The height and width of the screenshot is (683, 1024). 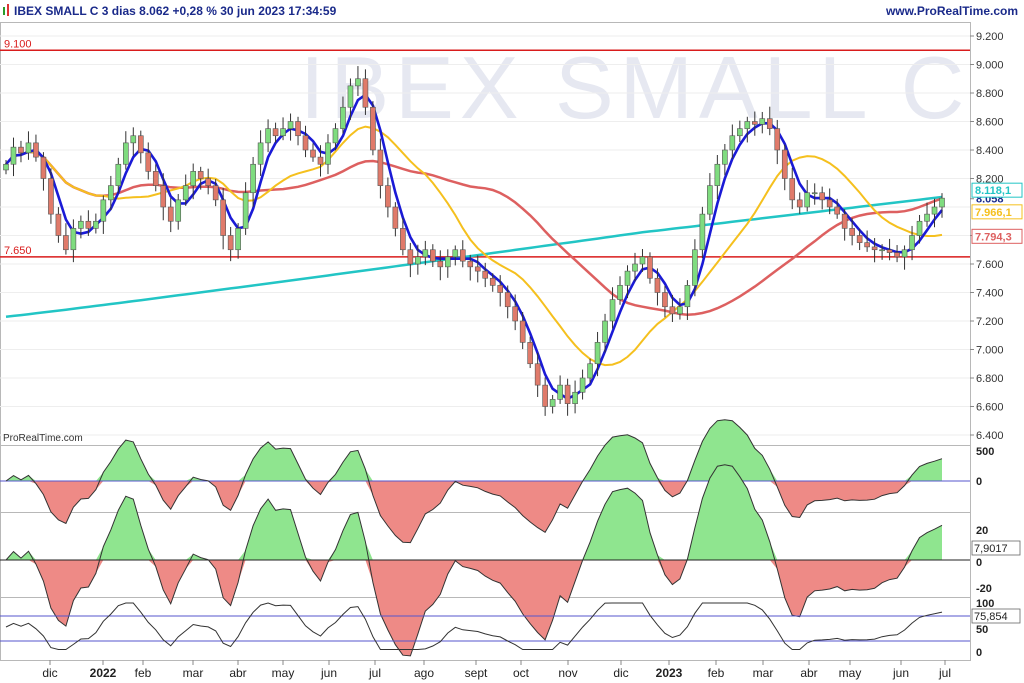 What do you see at coordinates (635, 87) in the screenshot?
I see `watermark: IBEX SMALL C` at bounding box center [635, 87].